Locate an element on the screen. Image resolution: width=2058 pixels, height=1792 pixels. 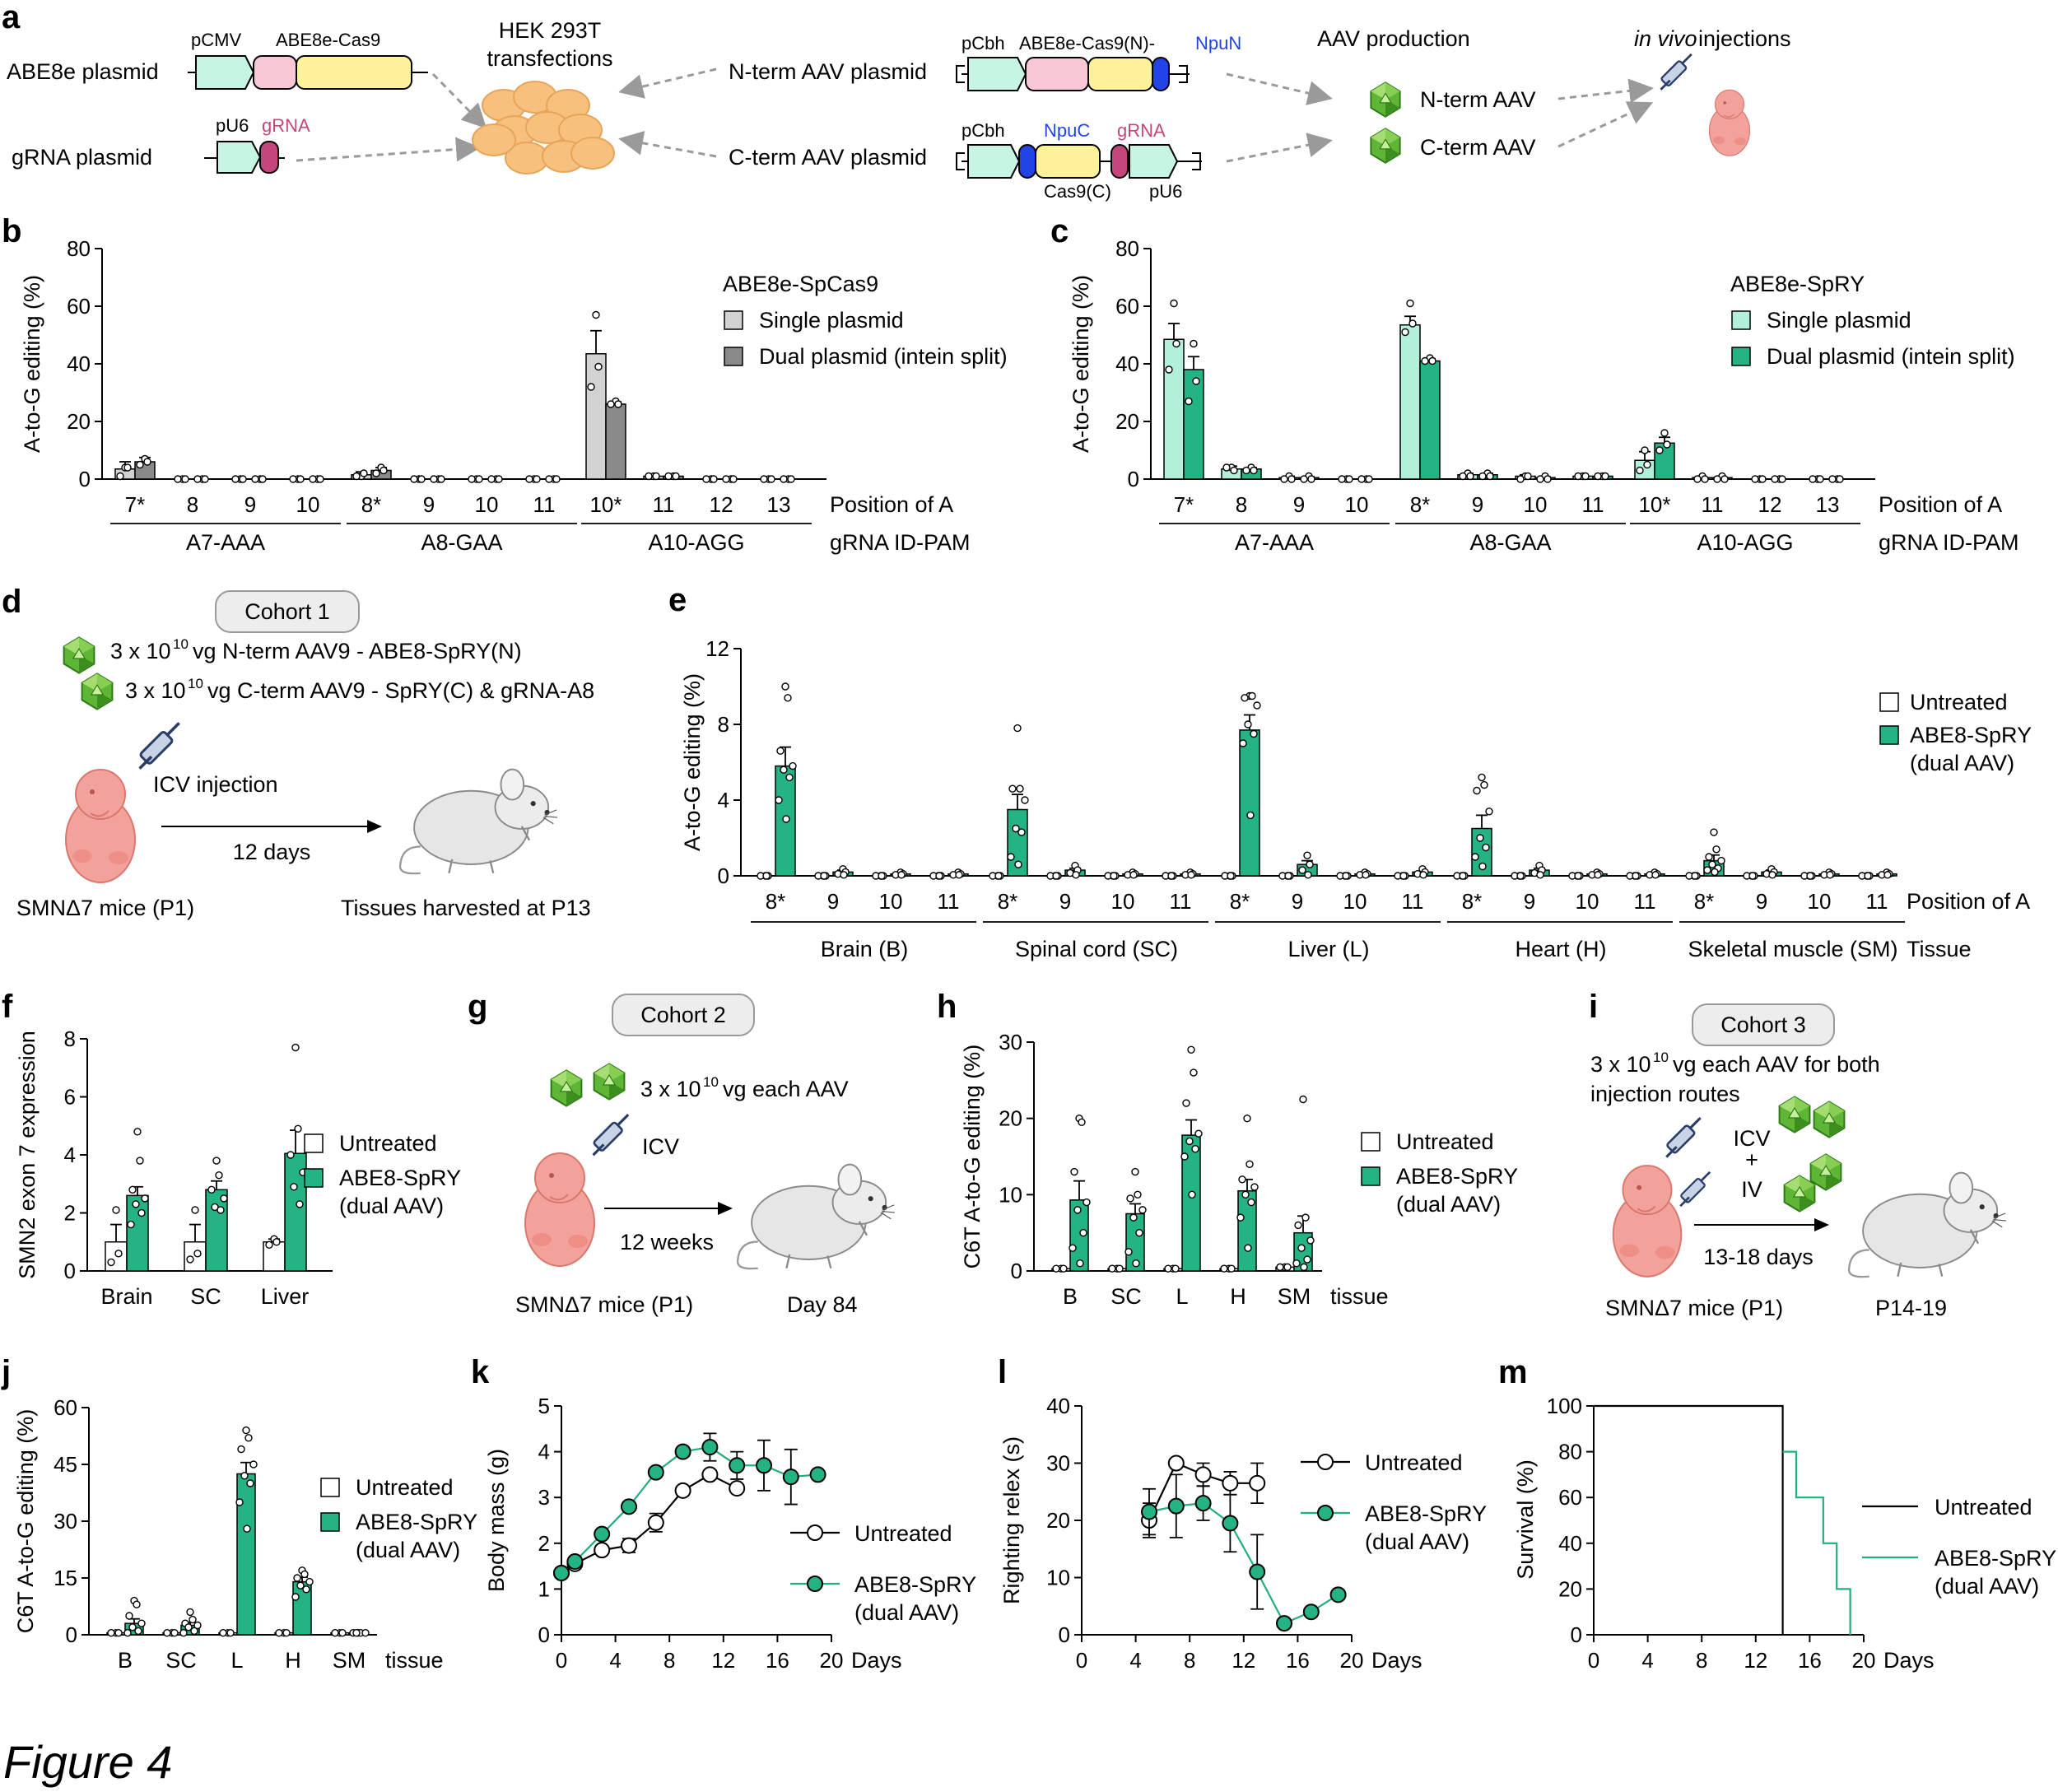
dashed-arrow is located at coordinates (1605, 91).